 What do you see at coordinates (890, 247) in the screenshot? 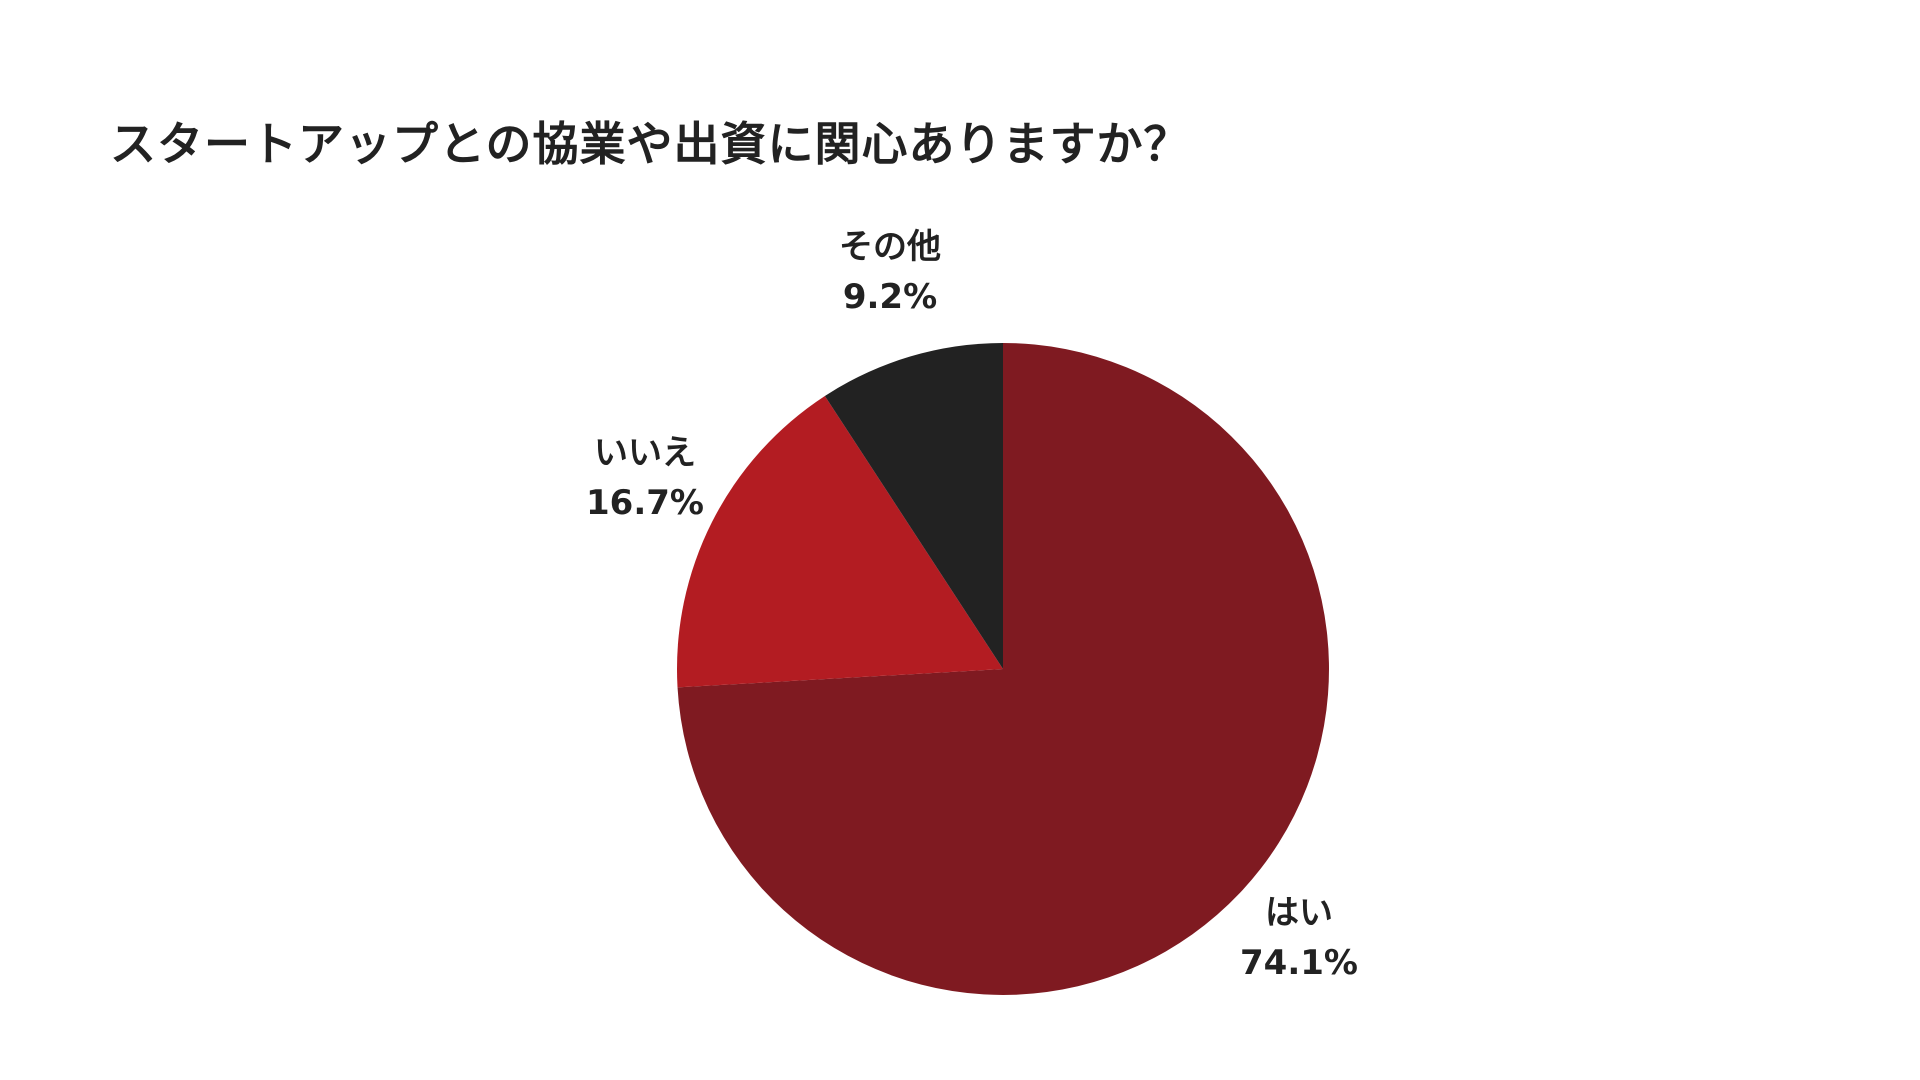
I see `slice-category-label: その他` at bounding box center [890, 247].